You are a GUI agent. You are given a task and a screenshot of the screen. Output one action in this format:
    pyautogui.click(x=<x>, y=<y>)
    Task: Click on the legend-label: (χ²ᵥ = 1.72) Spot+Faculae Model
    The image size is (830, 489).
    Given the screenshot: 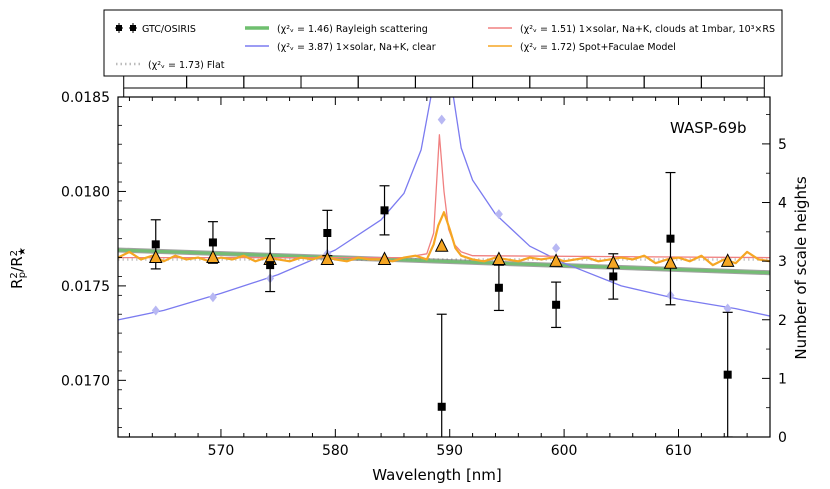 What is the action you would take?
    pyautogui.click(x=598, y=47)
    